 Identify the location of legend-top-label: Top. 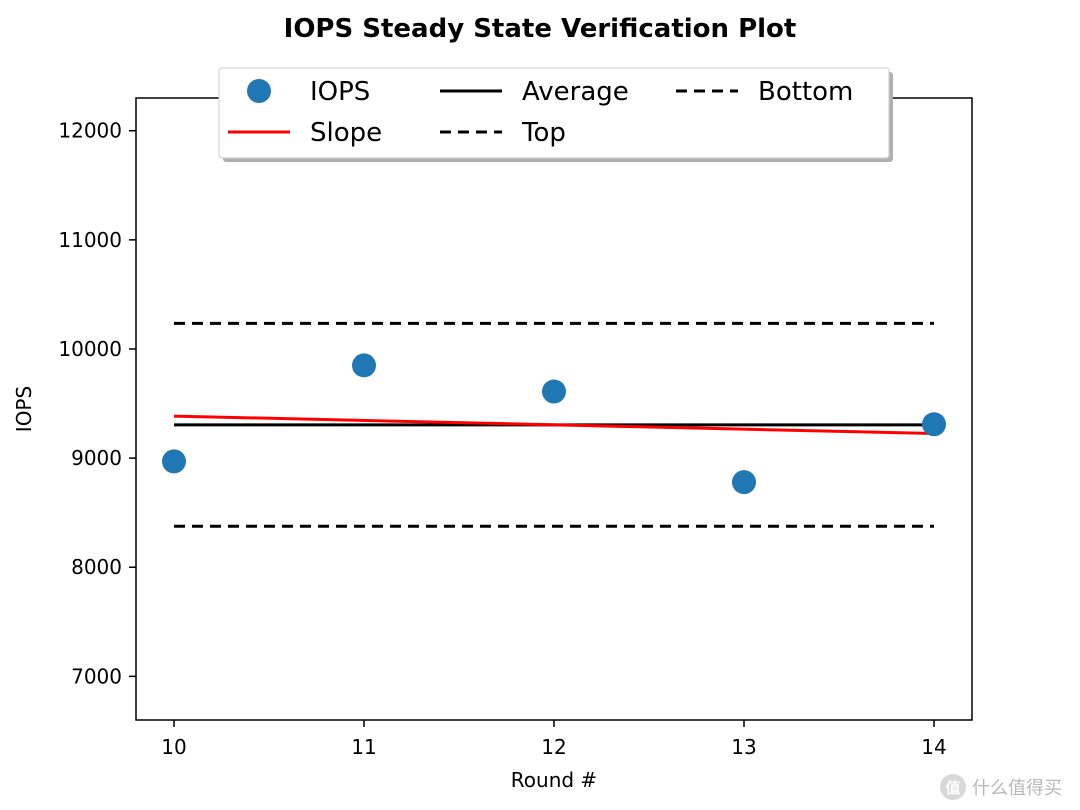
(543, 133).